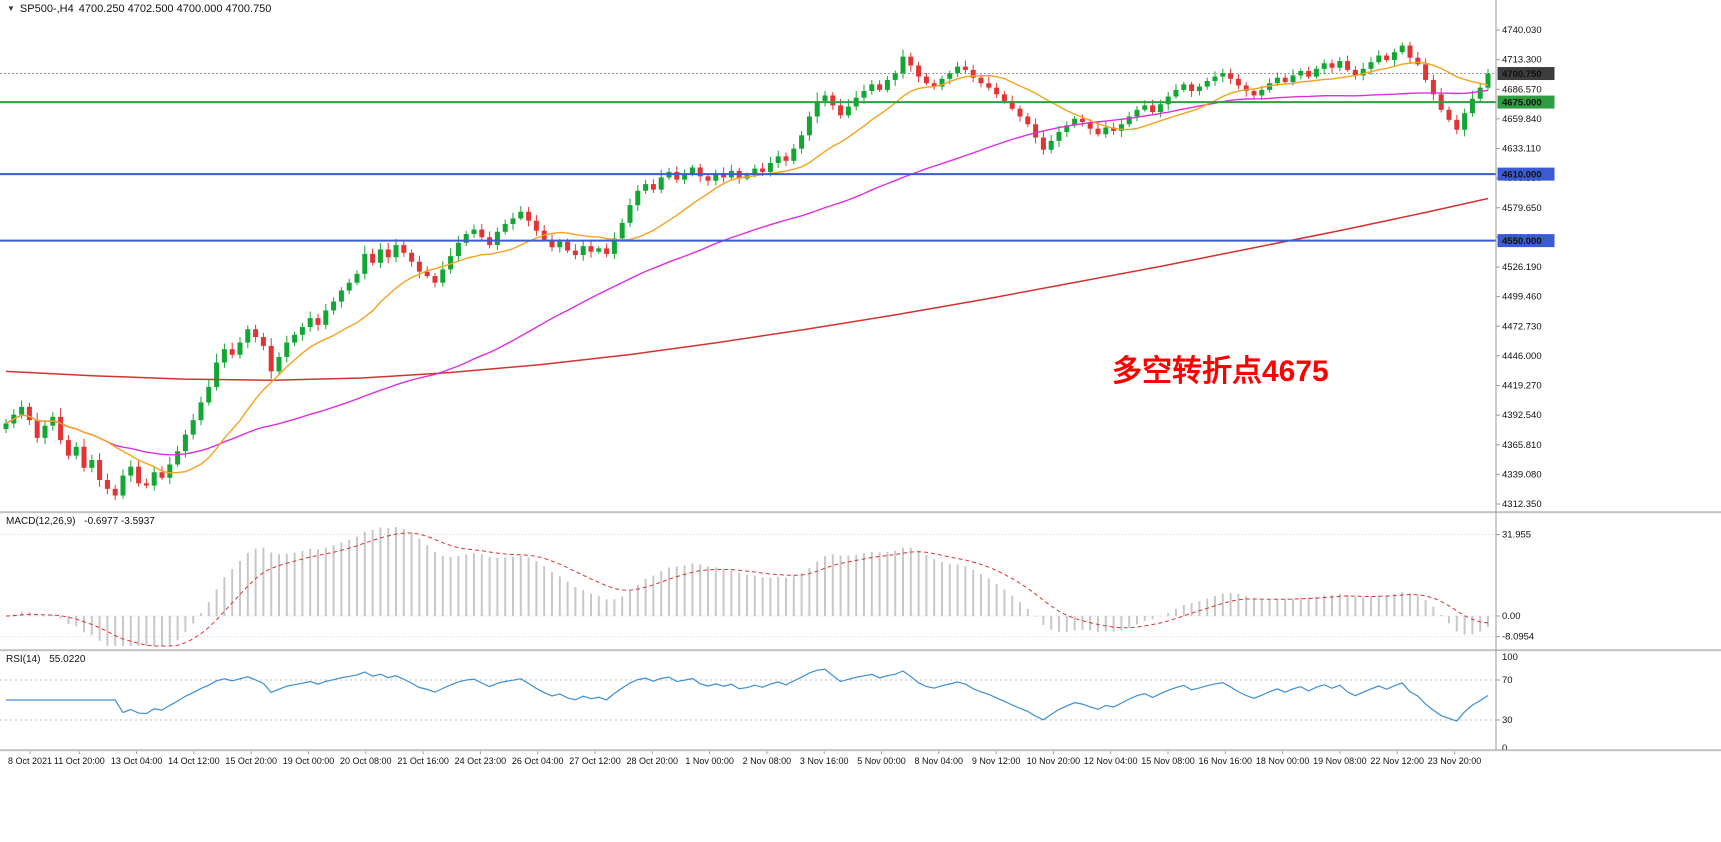  What do you see at coordinates (1522, 297) in the screenshot?
I see `svg-text: 4499.460` at bounding box center [1522, 297].